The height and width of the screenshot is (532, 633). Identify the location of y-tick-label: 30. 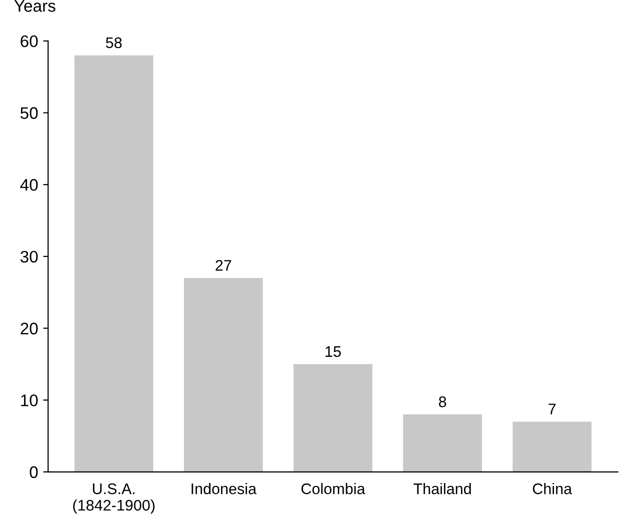
(29, 256).